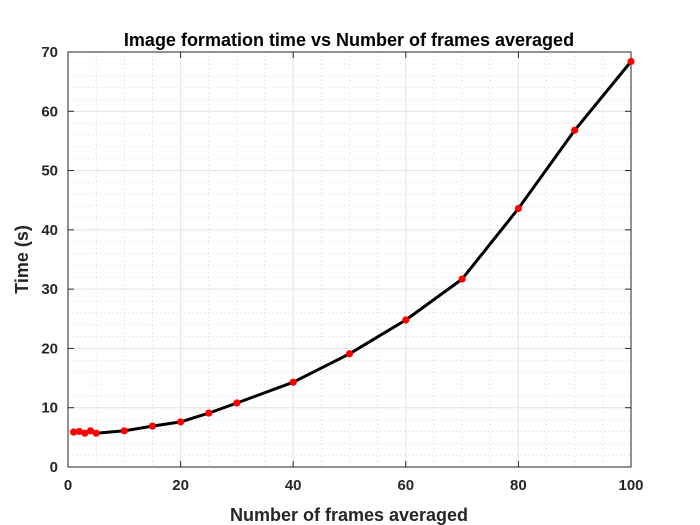 This screenshot has width=700, height=525. What do you see at coordinates (49, 408) in the screenshot?
I see `y-tick-label: 10` at bounding box center [49, 408].